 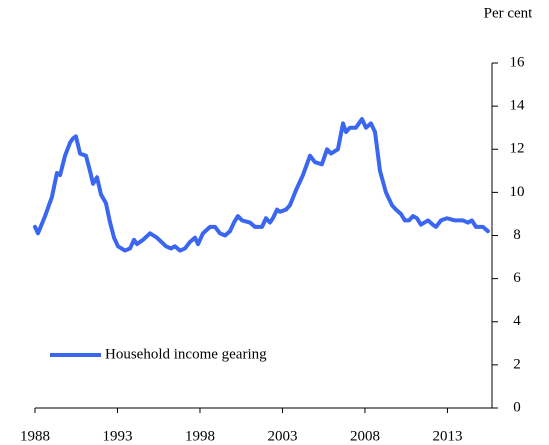 I want to click on y-tick-label: 8, so click(x=517, y=235).